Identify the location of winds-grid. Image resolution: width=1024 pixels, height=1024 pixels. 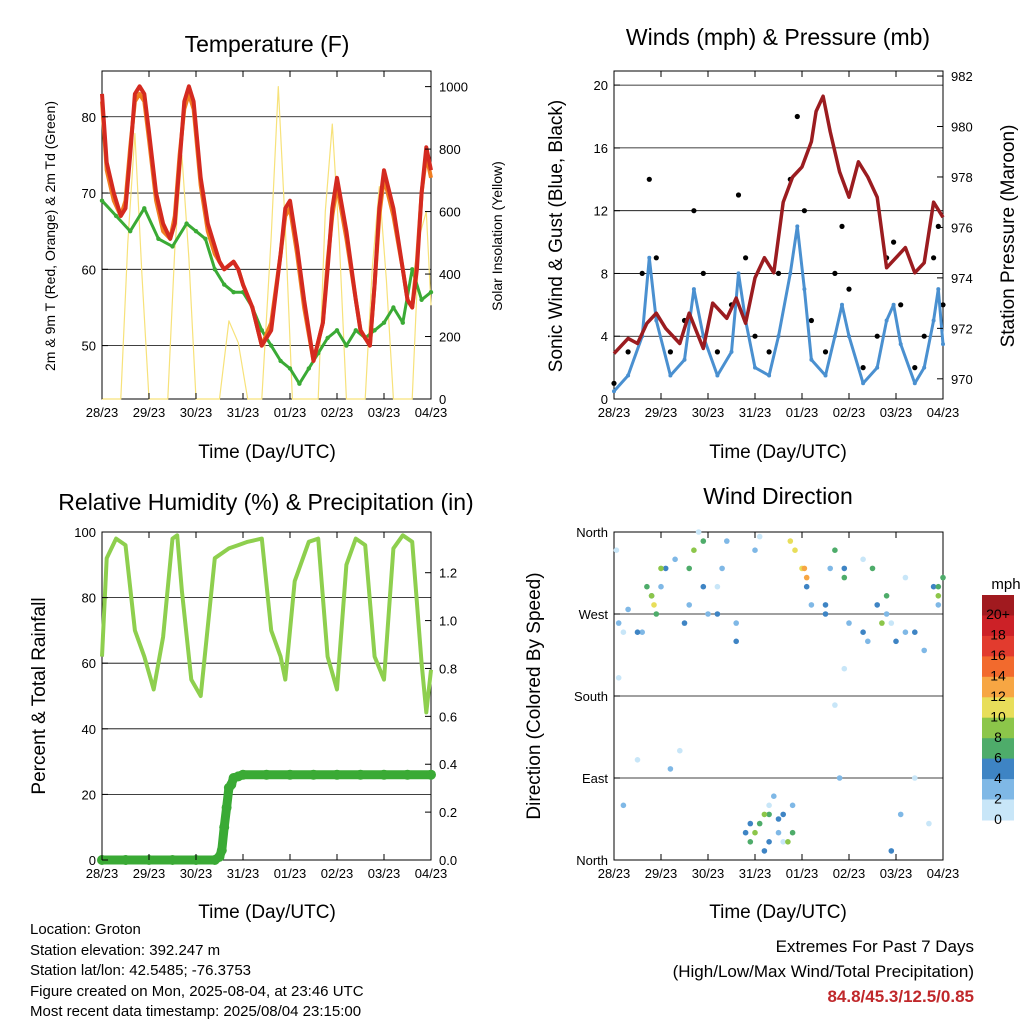
(778, 242).